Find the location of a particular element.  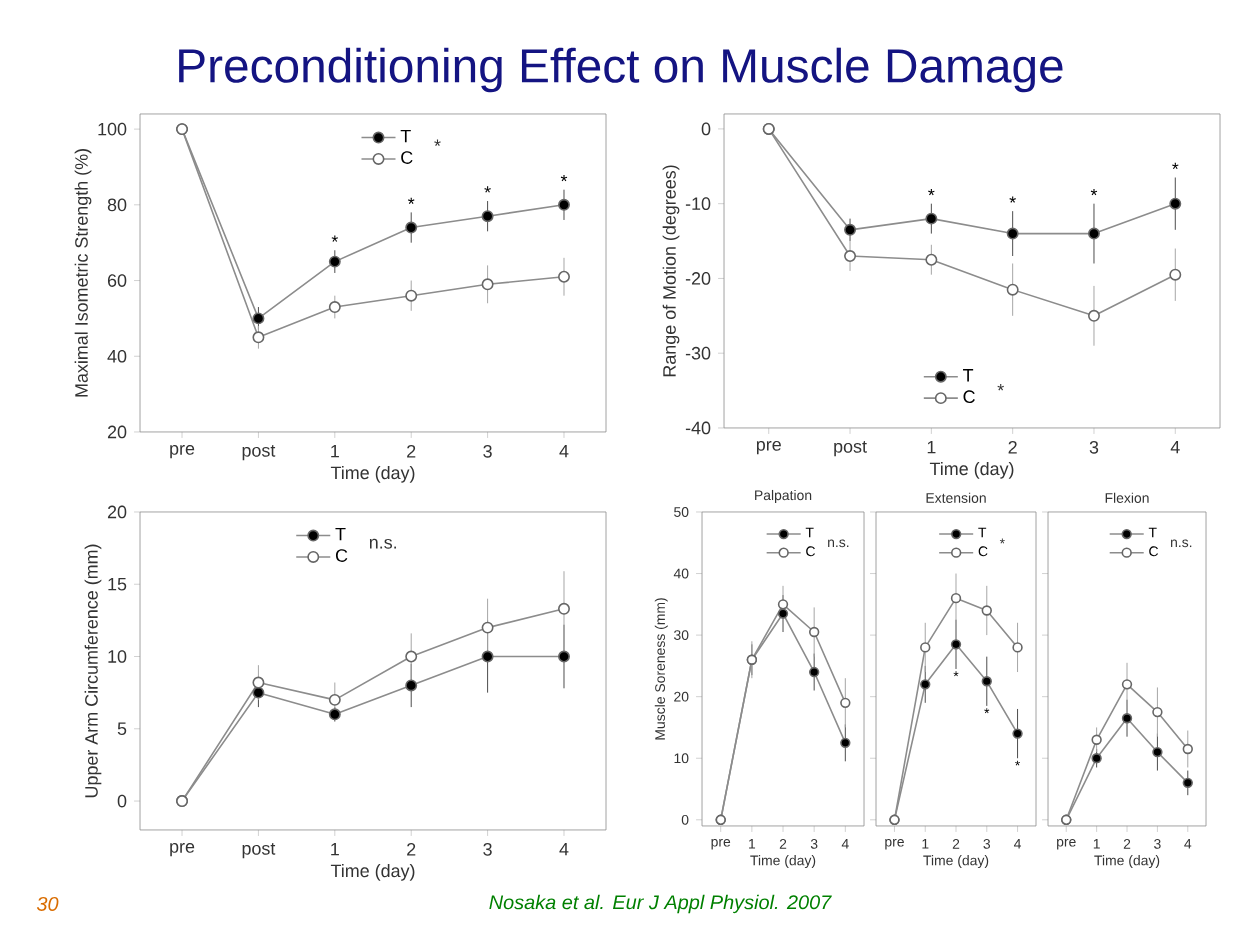

y-tick-label: -30 is located at coordinates (698, 353).